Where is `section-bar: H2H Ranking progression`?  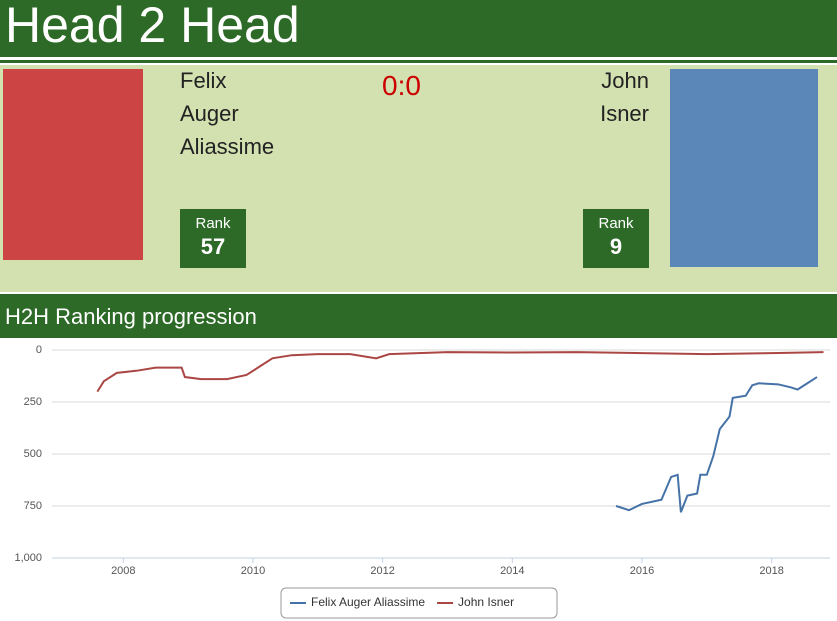 section-bar: H2H Ranking progression is located at coordinates (418, 316).